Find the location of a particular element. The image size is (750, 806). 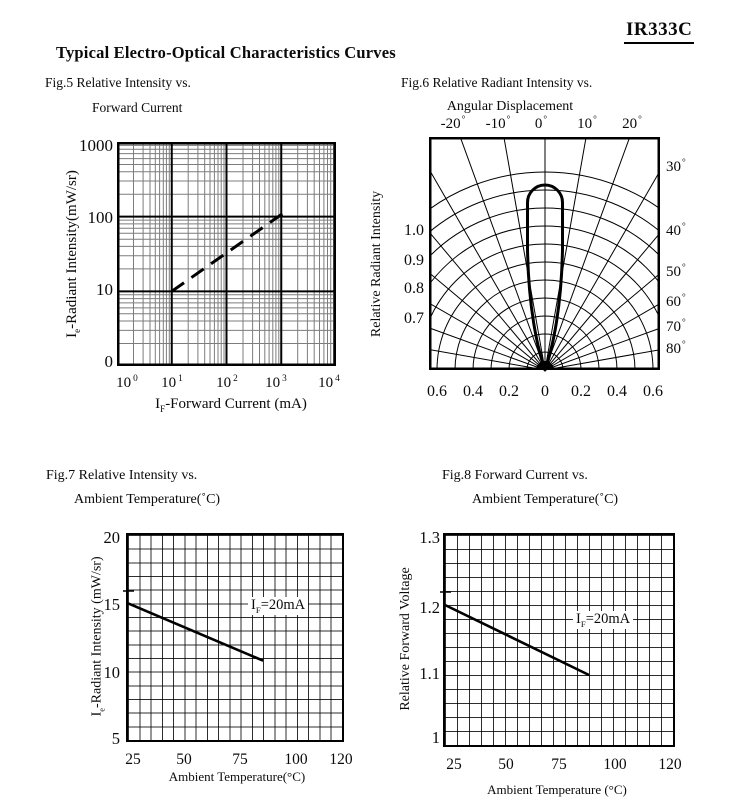

fig5-ytick: 100 is located at coordinates (100, 217).